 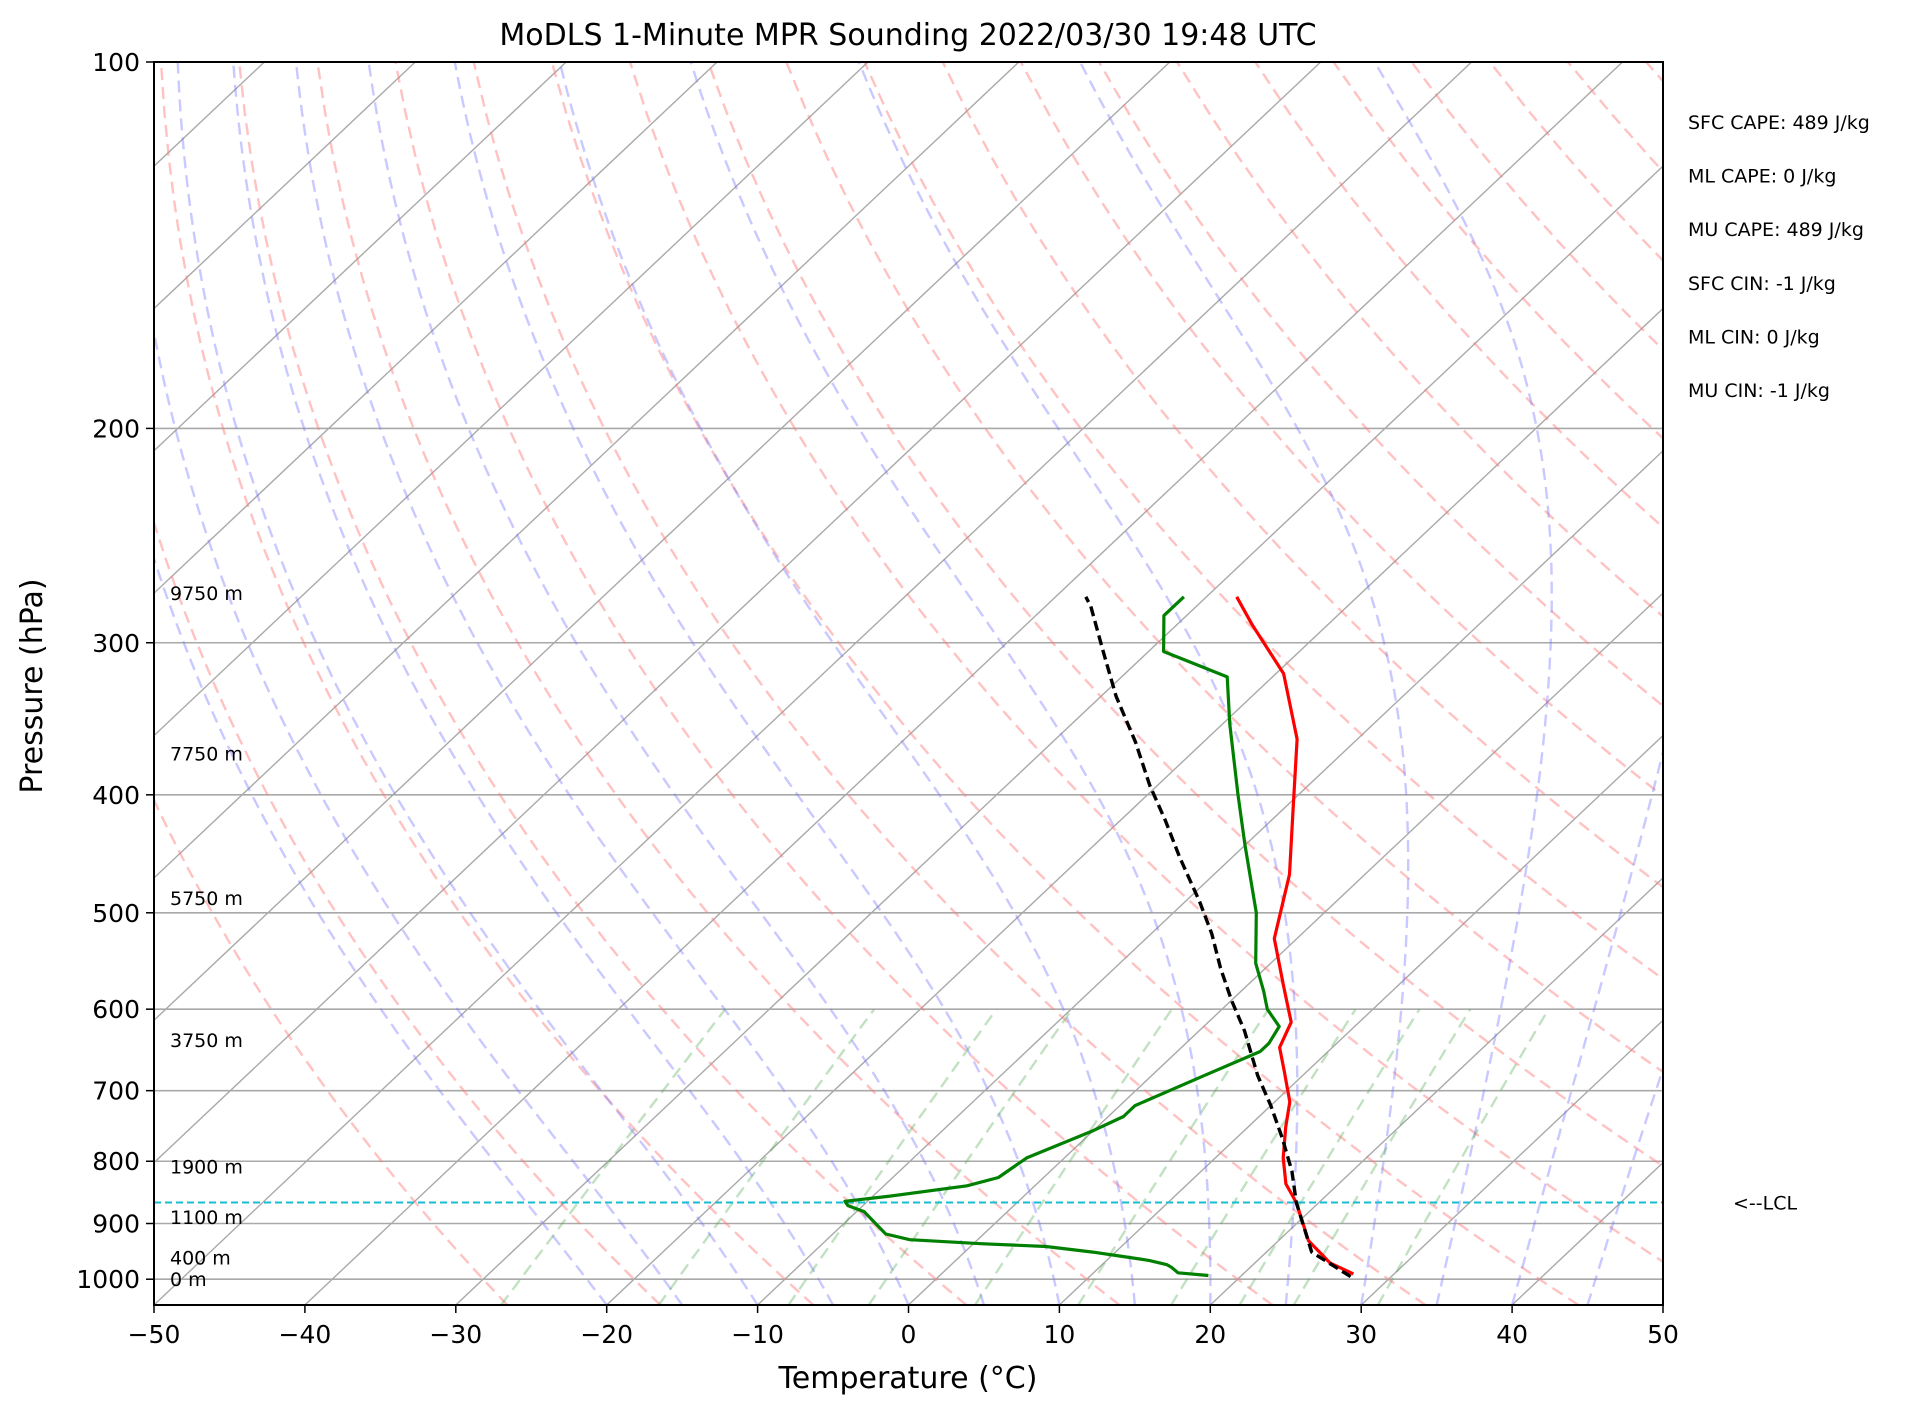 I want to click on x-tick-label: 30, so click(x=1361, y=1334).